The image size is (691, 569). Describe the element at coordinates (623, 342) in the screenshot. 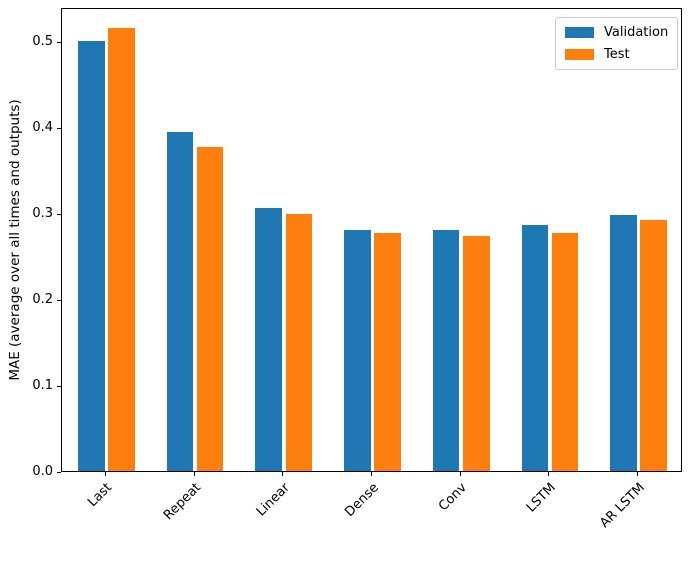

I see `bar-validation-ar-lstm` at that location.